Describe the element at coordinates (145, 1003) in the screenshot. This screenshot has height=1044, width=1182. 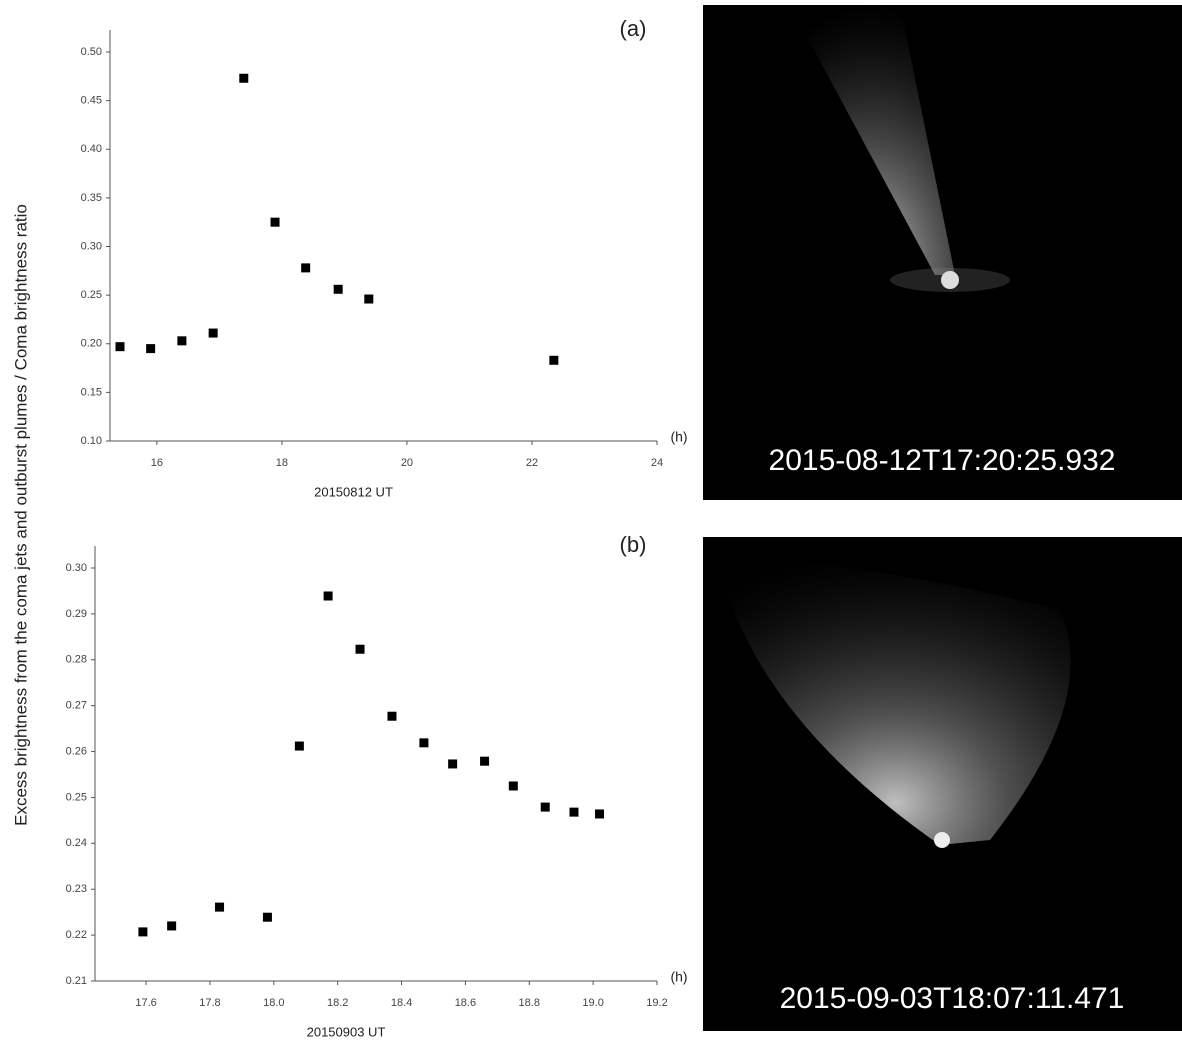
I see `x-tick-label: 17.6` at that location.